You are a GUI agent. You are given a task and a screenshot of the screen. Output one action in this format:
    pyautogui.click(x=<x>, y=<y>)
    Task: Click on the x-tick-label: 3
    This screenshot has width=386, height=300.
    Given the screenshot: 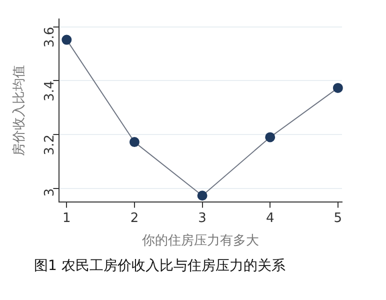 What is the action you would take?
    pyautogui.click(x=202, y=218)
    